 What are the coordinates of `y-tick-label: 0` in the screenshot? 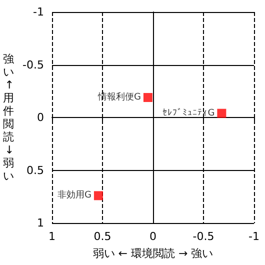 It's located at (40, 117).